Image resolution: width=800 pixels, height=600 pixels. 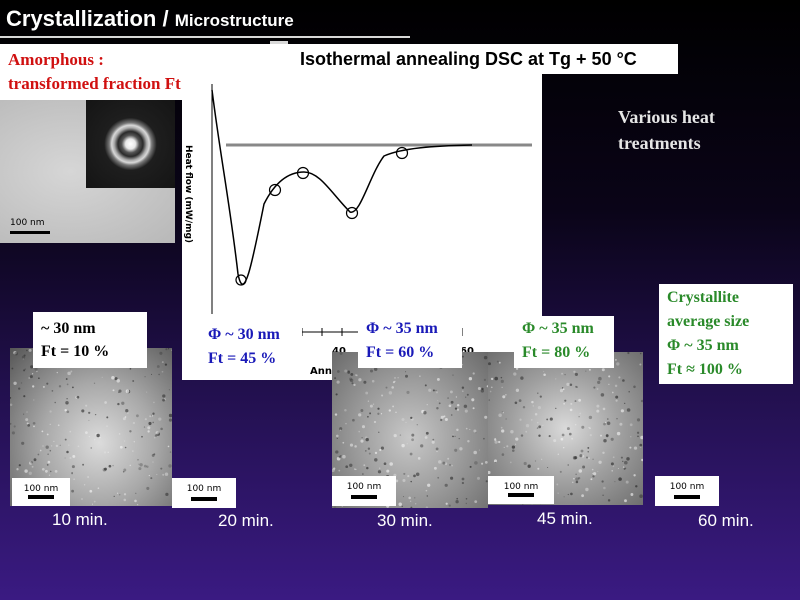 What do you see at coordinates (703, 345) in the screenshot?
I see `label-60min-size: Φ ~ 35 nm` at bounding box center [703, 345].